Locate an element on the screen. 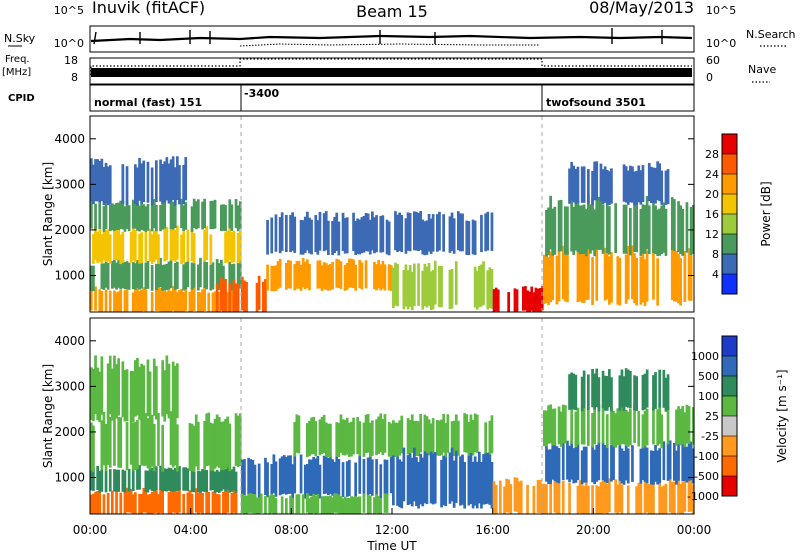 This screenshot has height=554, width=800. x-tick-label-2: 08:00 is located at coordinates (291, 530).